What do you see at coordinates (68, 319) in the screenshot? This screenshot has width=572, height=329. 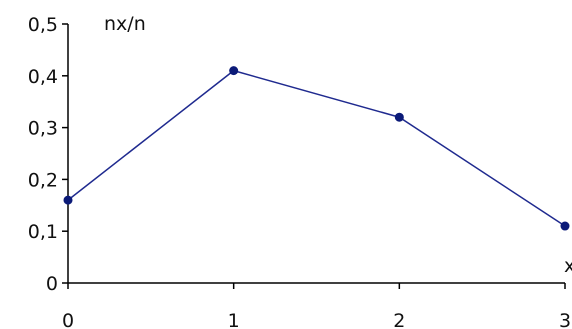 I see `x-tick-label: 0` at bounding box center [68, 319].